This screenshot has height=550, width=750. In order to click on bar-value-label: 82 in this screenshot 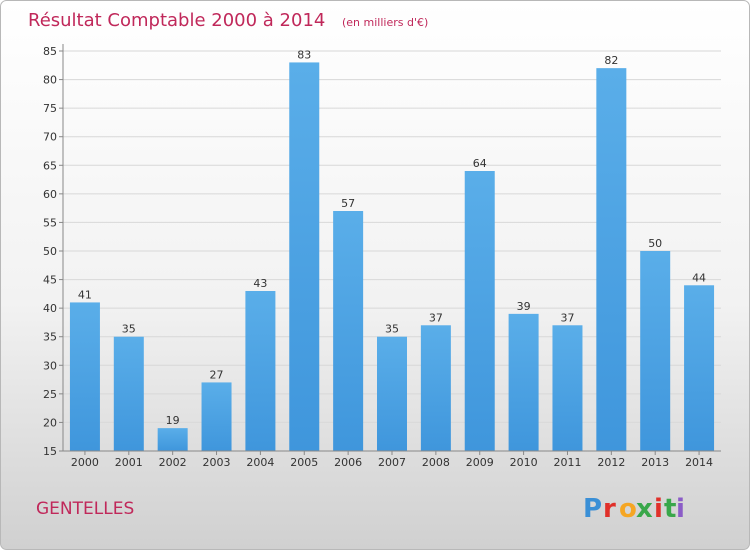, I will do `click(611, 60)`.